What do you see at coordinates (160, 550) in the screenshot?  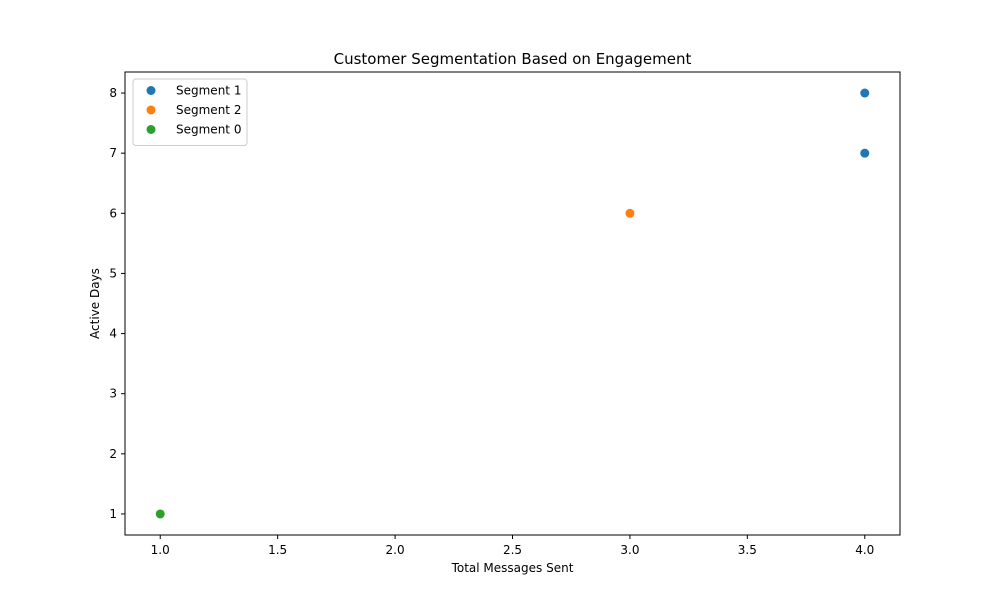 I see `x-tick-label: 1.0` at bounding box center [160, 550].